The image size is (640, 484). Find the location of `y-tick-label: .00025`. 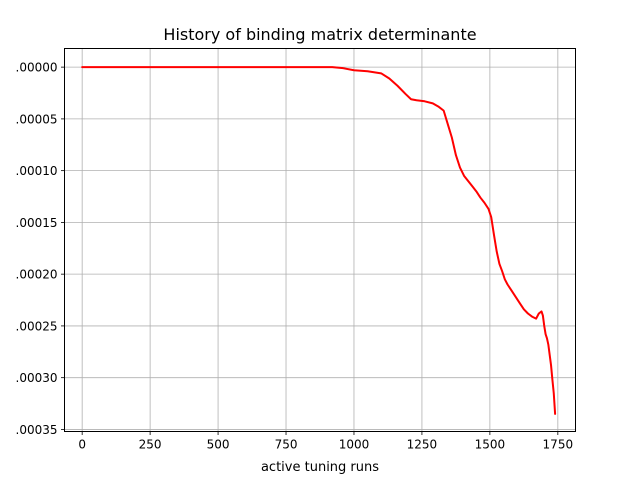

y-tick-label: .00025 is located at coordinates (37, 326).